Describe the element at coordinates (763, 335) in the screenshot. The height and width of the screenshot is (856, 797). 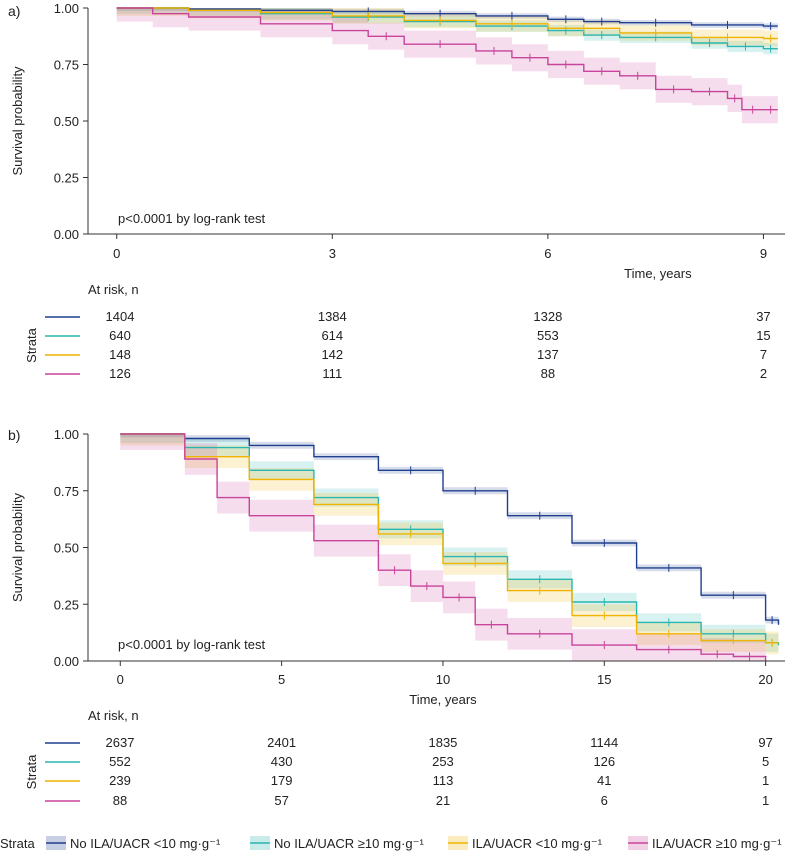
I see `risk-table-cell: 15` at that location.